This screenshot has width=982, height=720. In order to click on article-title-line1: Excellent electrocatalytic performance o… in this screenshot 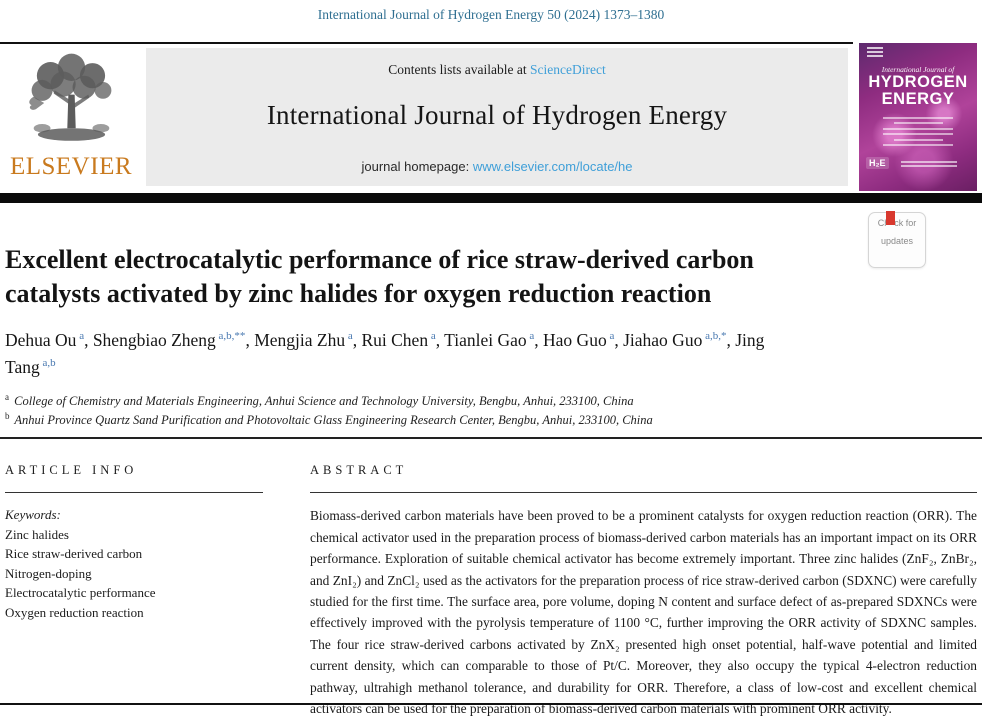, I will do `click(379, 259)`.